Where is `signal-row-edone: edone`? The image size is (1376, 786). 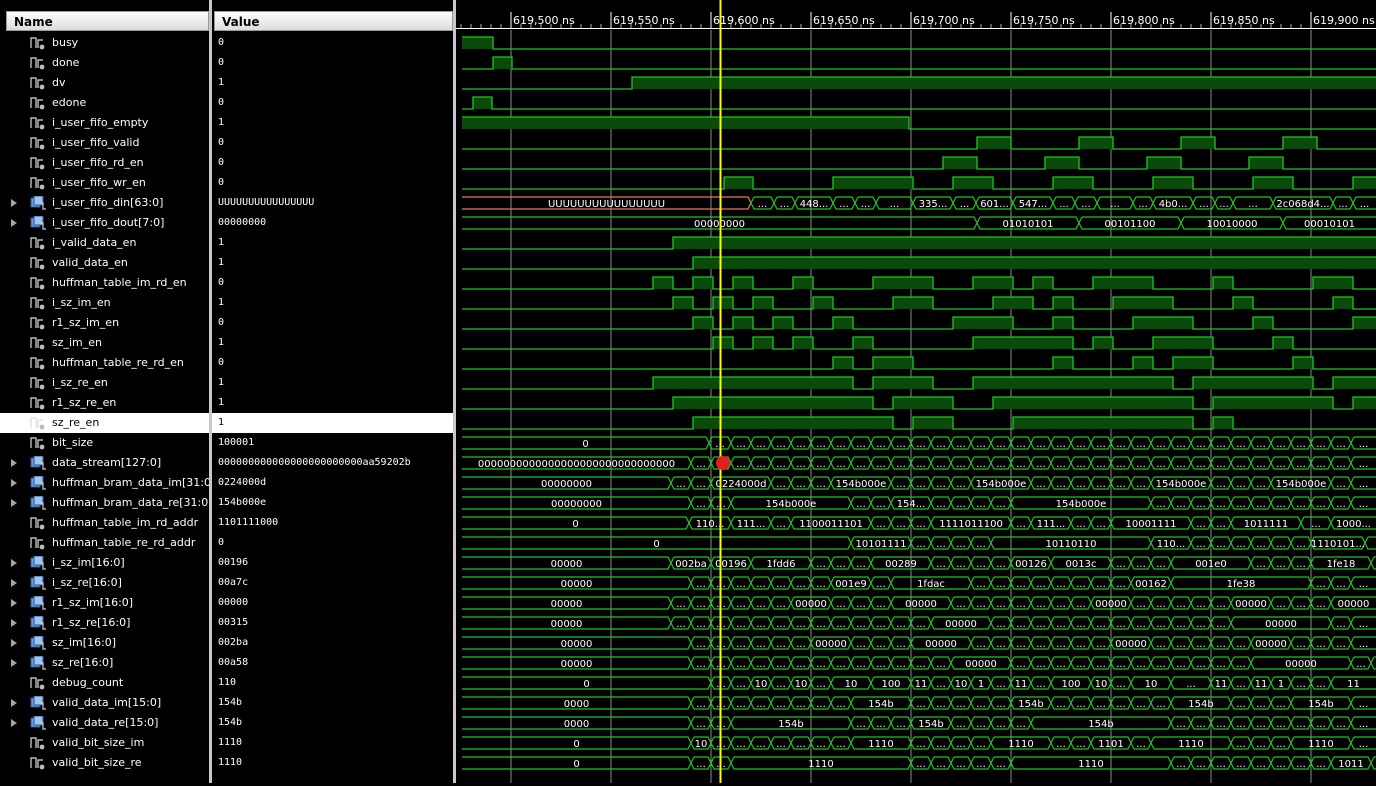
signal-row-edone: edone is located at coordinates (104, 103).